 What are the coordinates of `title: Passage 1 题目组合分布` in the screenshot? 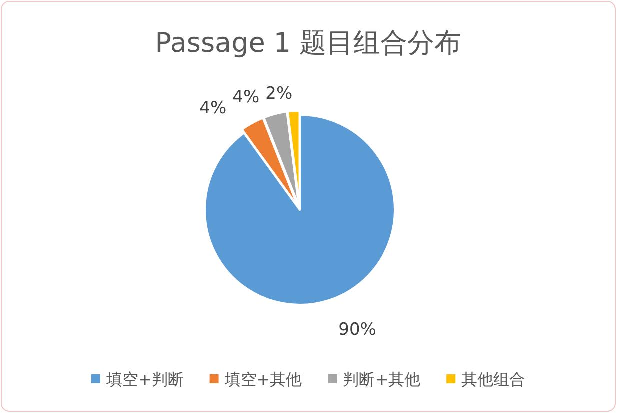 It's located at (308, 43).